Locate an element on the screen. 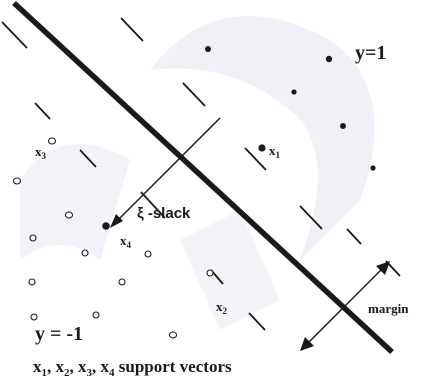  label-x3: x3 is located at coordinates (41, 152).